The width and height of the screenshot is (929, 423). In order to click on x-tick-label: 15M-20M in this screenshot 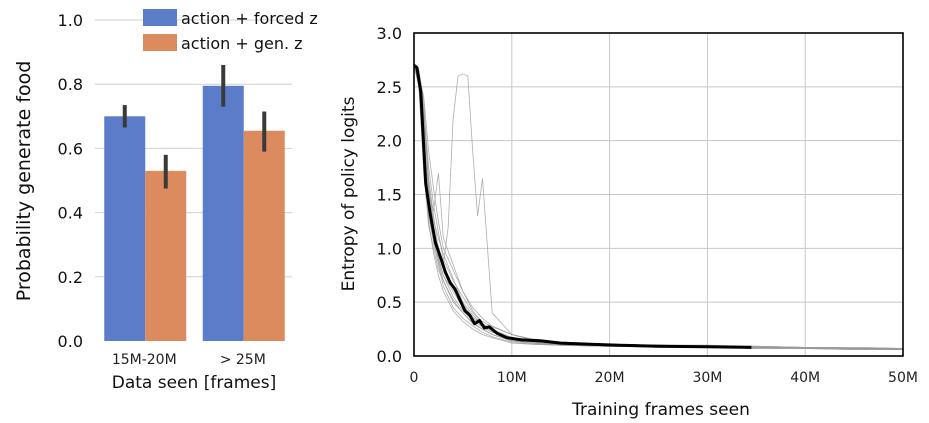, I will do `click(144, 360)`.